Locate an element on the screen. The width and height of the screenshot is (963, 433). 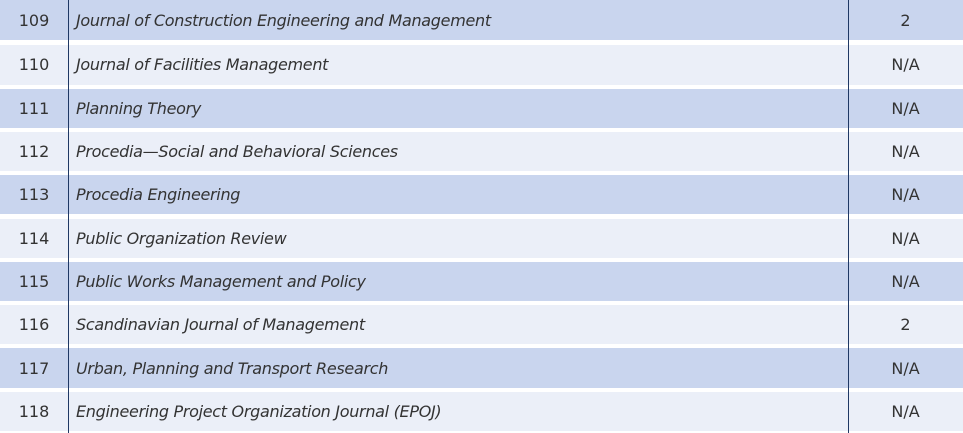
table-row: 114 Public Organization Review N/A is located at coordinates (481, 238).